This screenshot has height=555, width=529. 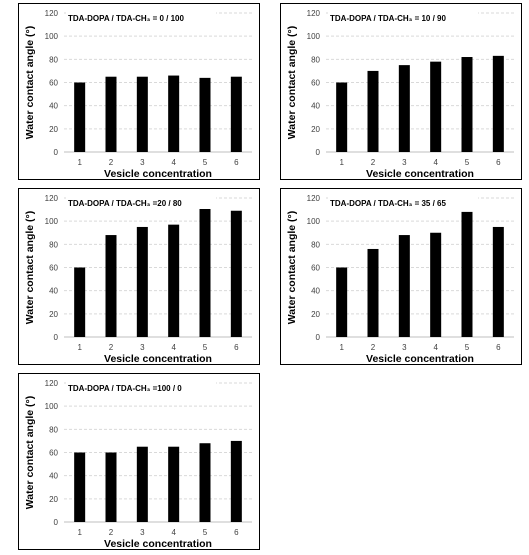 I want to click on chart-title: TDA-DOPA / TDA-CH₃ = 10 / 90, so click(x=388, y=18).